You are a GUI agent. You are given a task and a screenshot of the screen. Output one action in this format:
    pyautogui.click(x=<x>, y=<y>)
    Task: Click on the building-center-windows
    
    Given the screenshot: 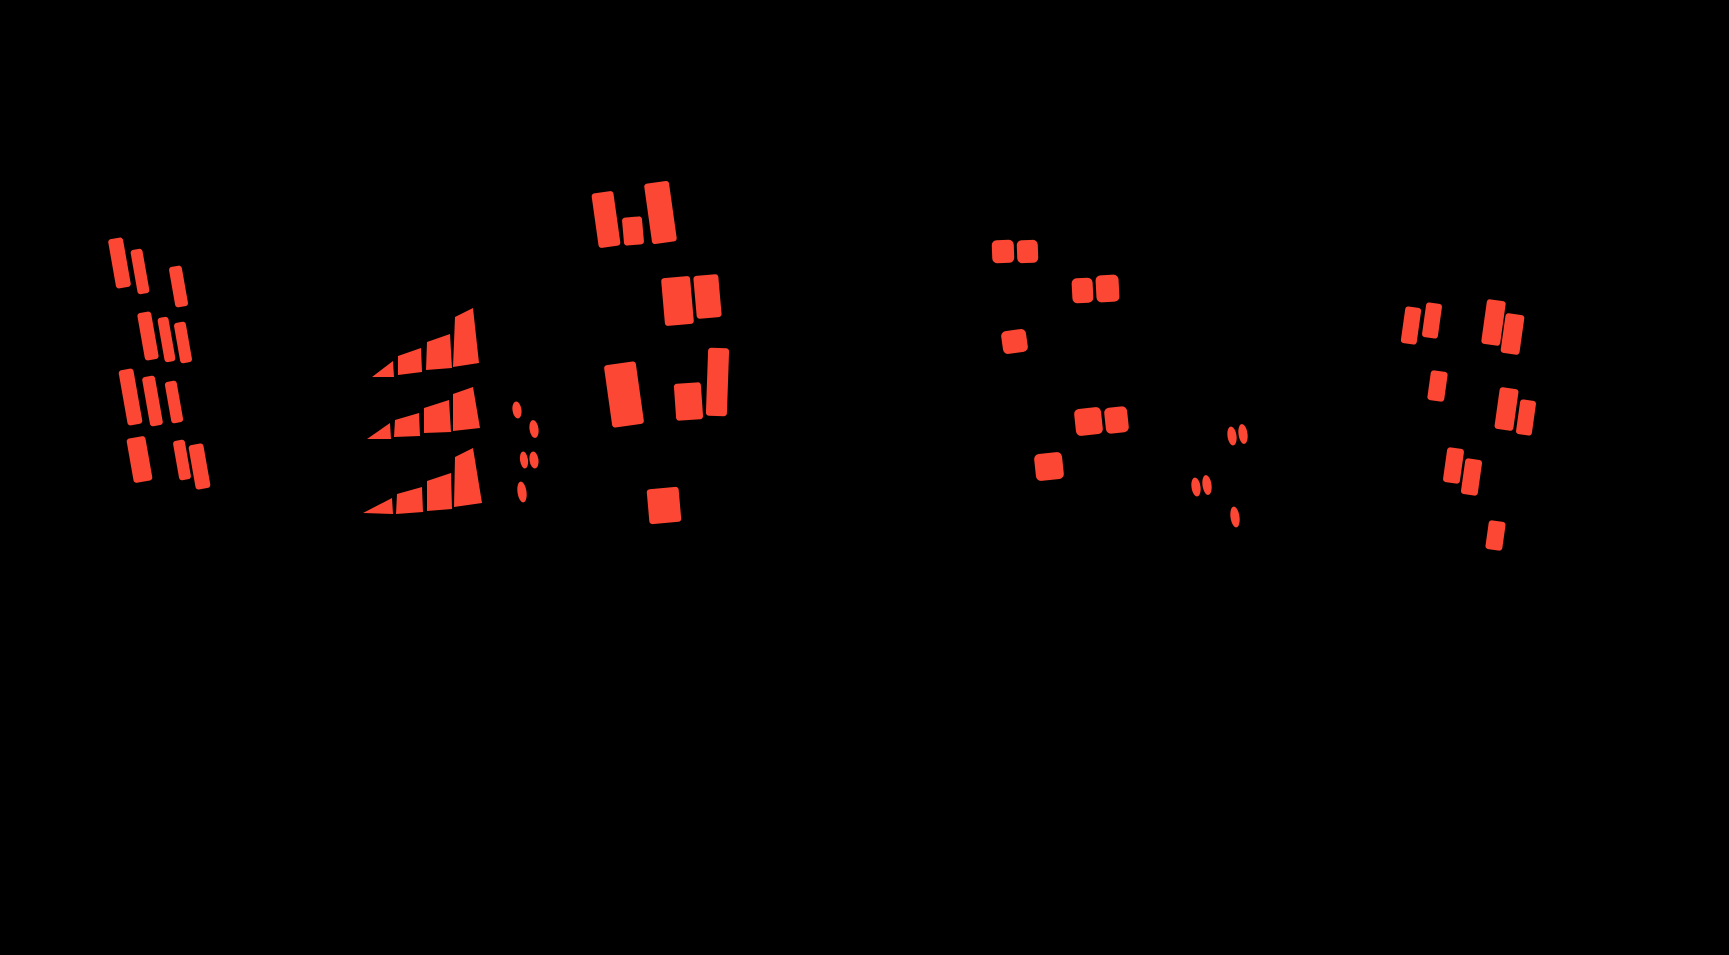 What is the action you would take?
    pyautogui.click(x=660, y=352)
    